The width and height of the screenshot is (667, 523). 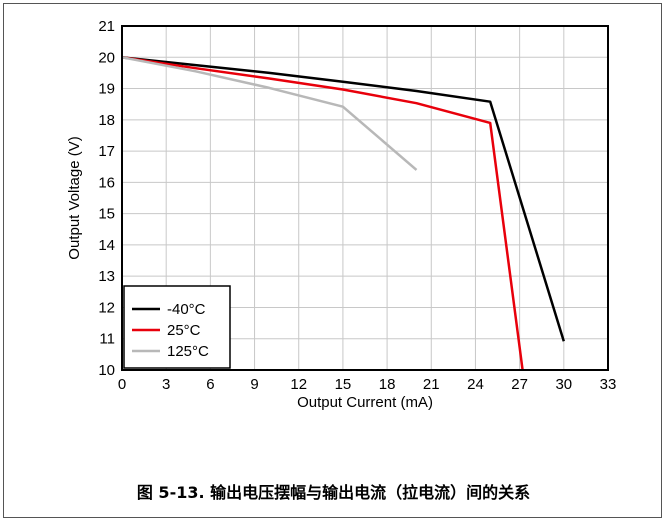 I want to click on y-tick-label: 19, so click(x=106, y=89).